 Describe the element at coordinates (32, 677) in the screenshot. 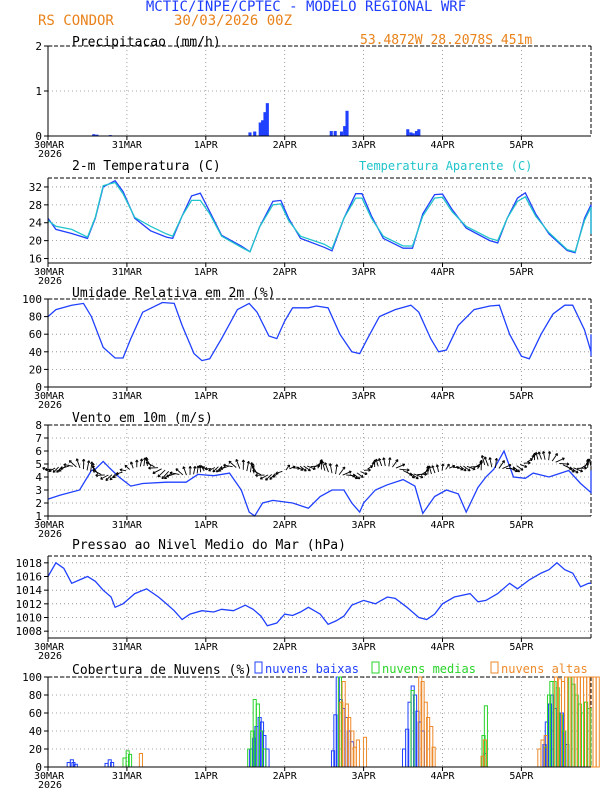

I see `y-tick-label: 100` at that location.